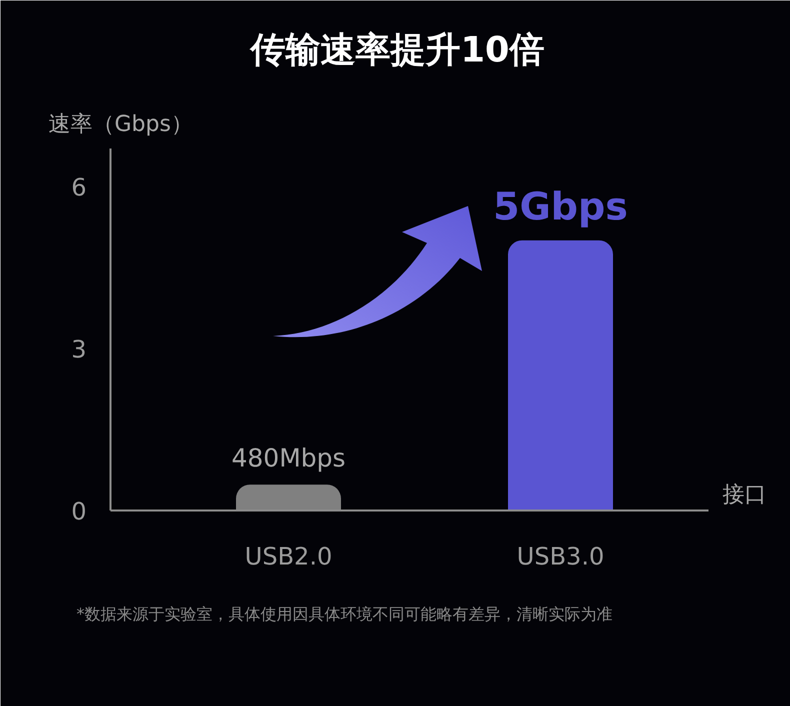 This screenshot has width=790, height=706. What do you see at coordinates (120, 124) in the screenshot?
I see `y-axis-title: 速率（Gbps）` at bounding box center [120, 124].